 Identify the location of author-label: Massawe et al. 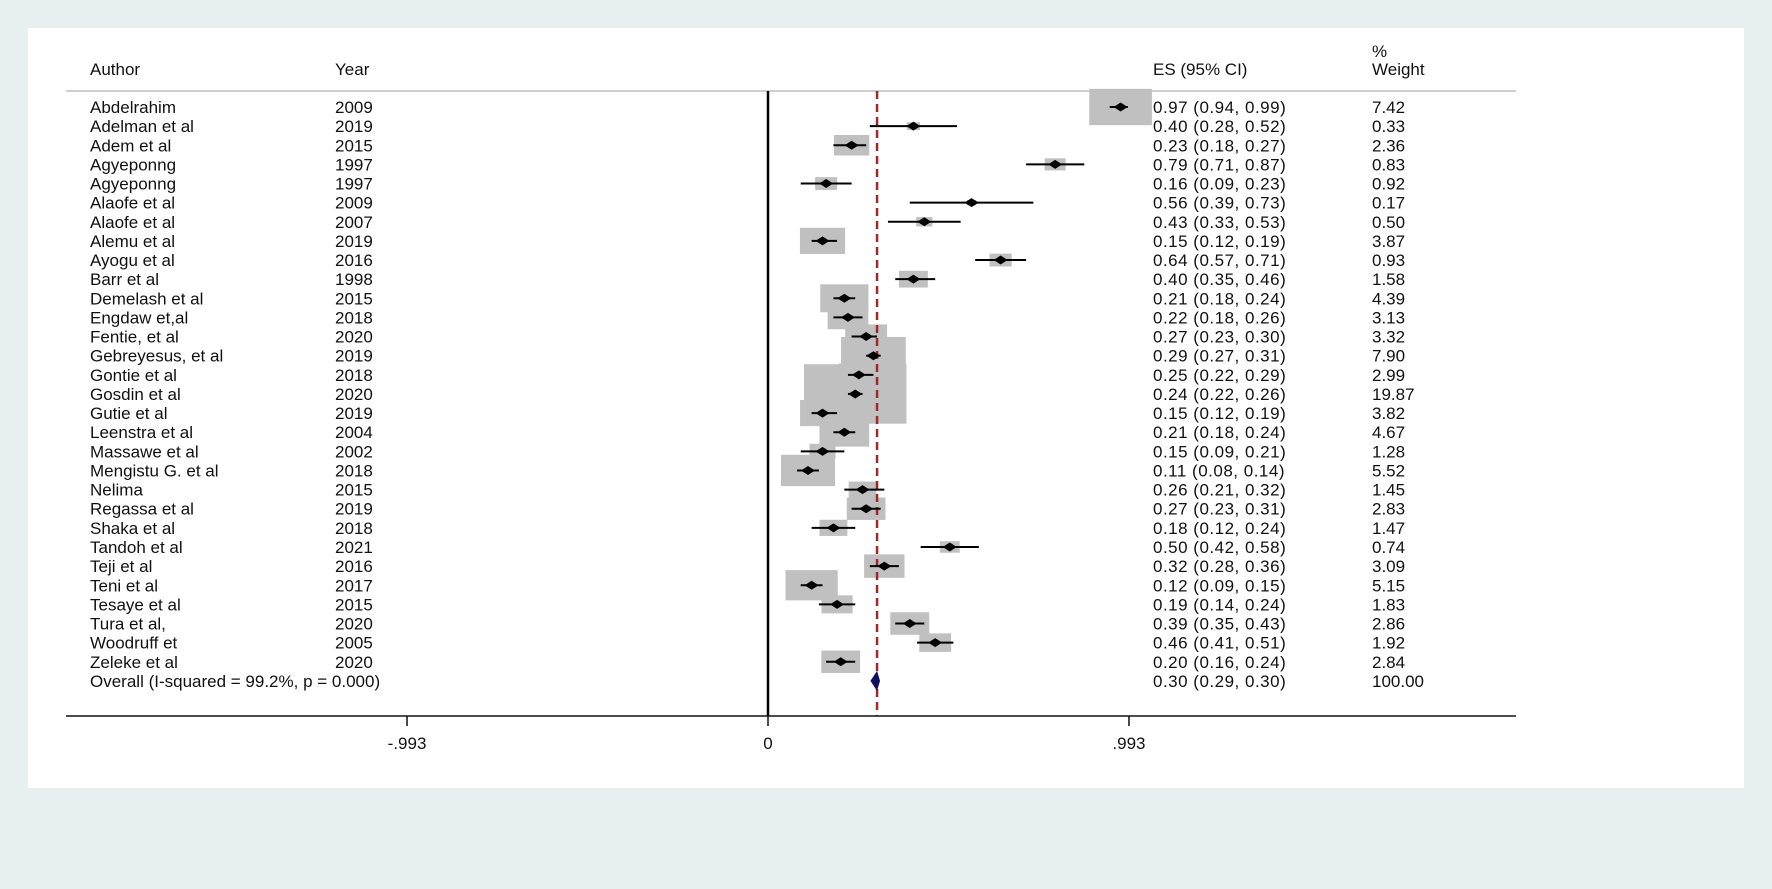
(144, 451).